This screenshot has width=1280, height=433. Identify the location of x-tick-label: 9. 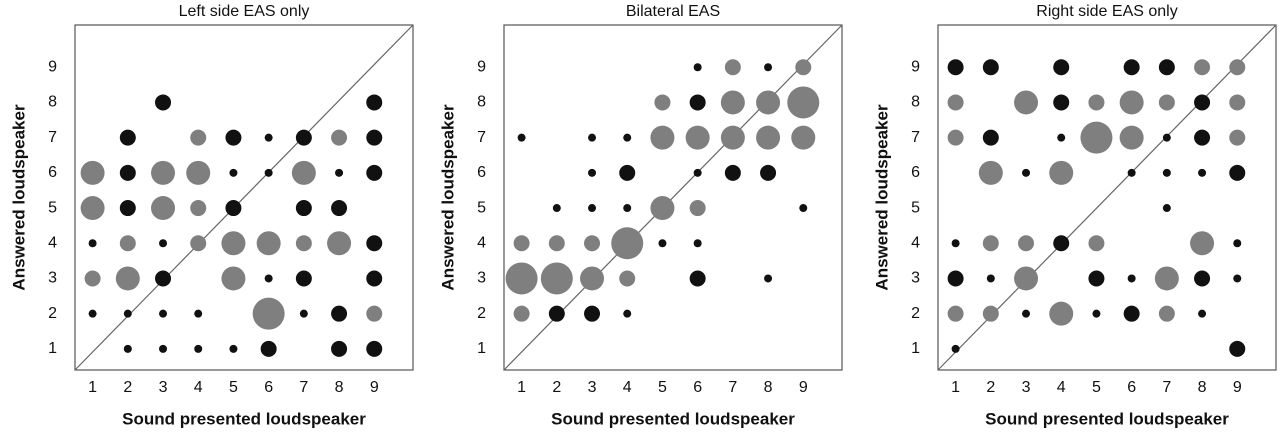
(1237, 387).